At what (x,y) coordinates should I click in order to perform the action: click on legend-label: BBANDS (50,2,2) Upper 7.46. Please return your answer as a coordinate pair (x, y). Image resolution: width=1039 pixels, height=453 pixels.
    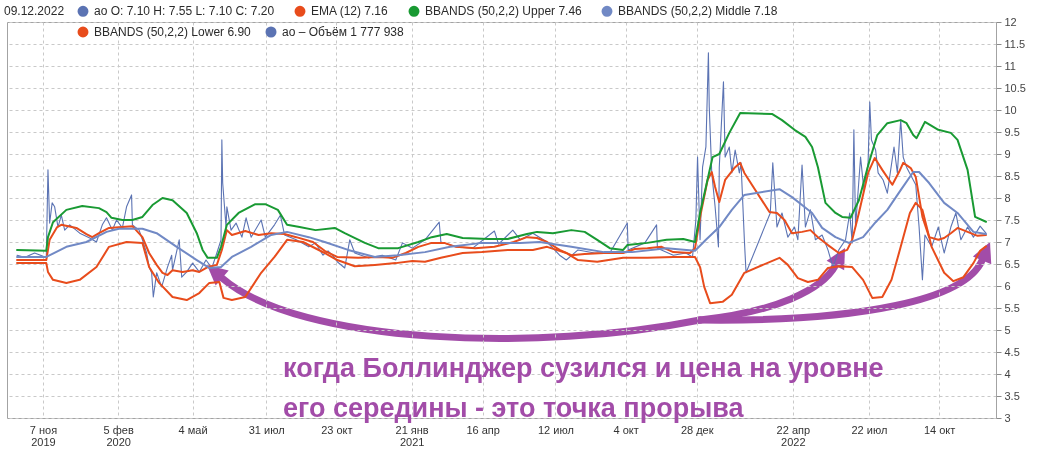
    Looking at the image, I should click on (504, 11).